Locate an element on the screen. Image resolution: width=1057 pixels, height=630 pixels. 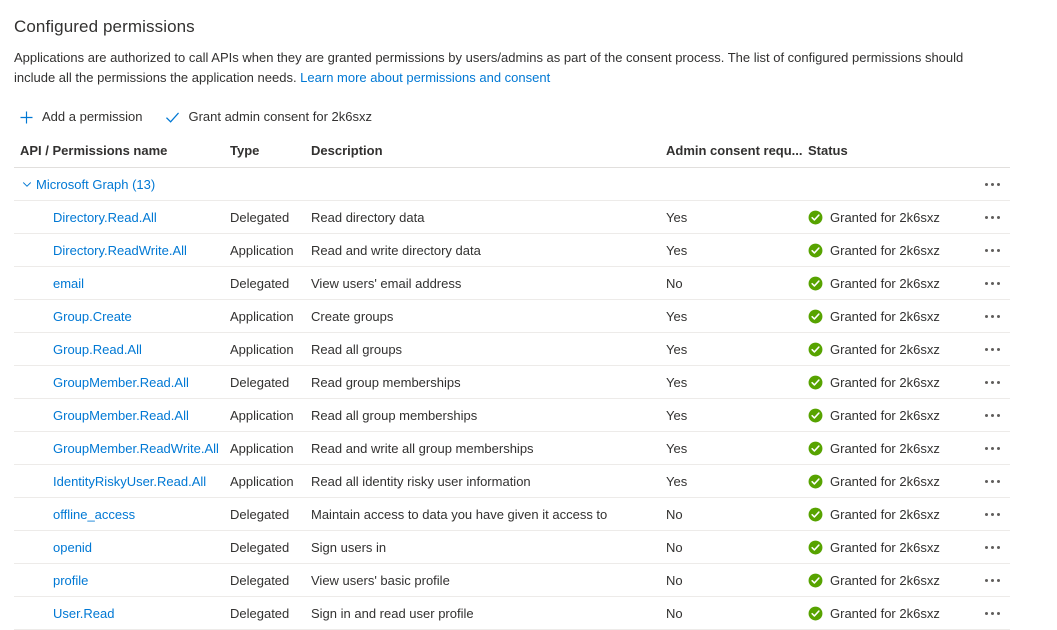
permission-name-link: openid is located at coordinates (73, 547).